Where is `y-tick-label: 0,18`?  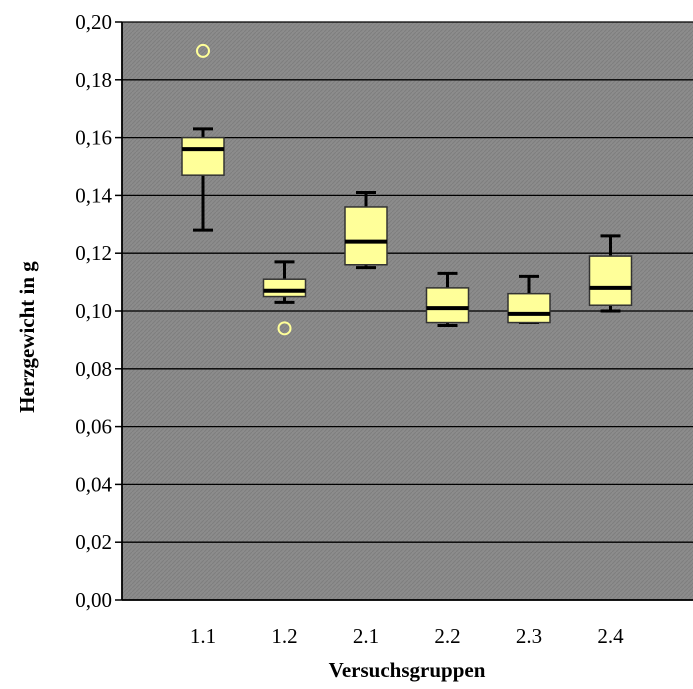 y-tick-label: 0,18 is located at coordinates (93, 80).